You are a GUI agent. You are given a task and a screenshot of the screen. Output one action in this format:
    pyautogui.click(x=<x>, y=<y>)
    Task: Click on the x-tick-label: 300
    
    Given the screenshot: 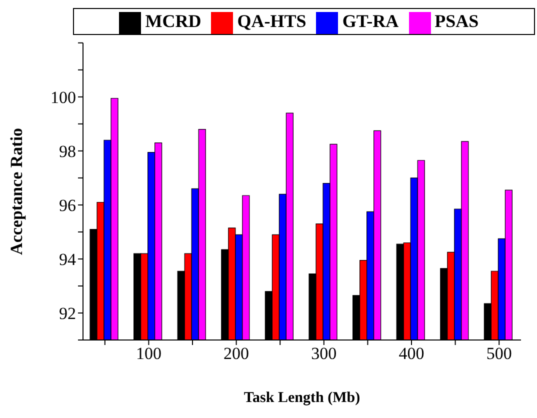 What is the action you would take?
    pyautogui.click(x=324, y=354)
    